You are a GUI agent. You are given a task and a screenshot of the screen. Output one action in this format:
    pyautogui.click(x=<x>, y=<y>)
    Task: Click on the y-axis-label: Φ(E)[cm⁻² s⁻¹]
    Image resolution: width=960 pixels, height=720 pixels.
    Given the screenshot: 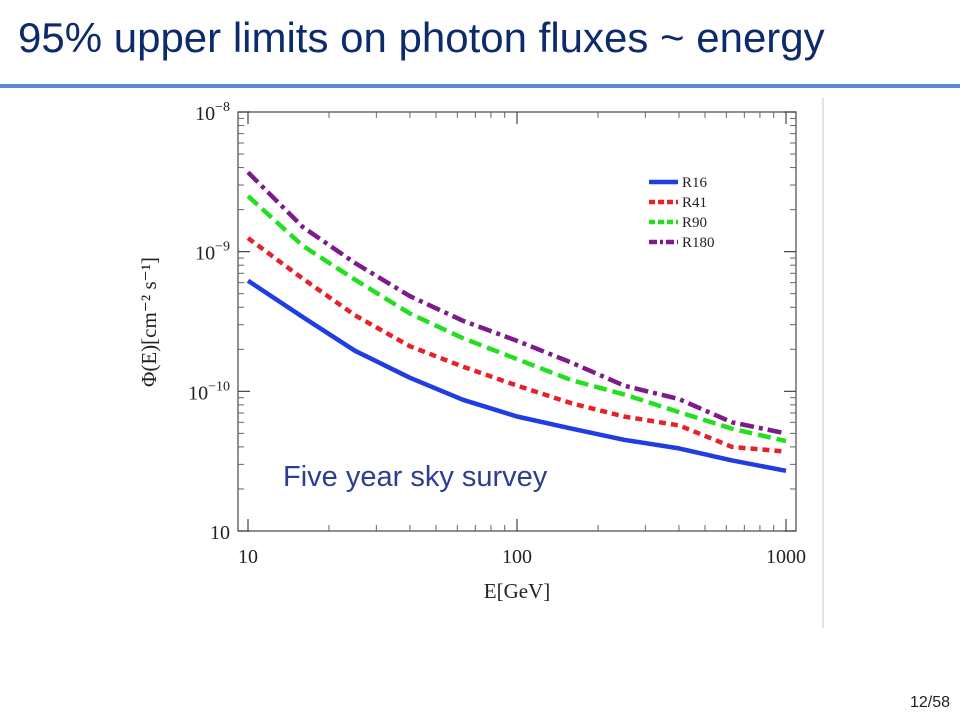 What is the action you would take?
    pyautogui.click(x=149, y=322)
    